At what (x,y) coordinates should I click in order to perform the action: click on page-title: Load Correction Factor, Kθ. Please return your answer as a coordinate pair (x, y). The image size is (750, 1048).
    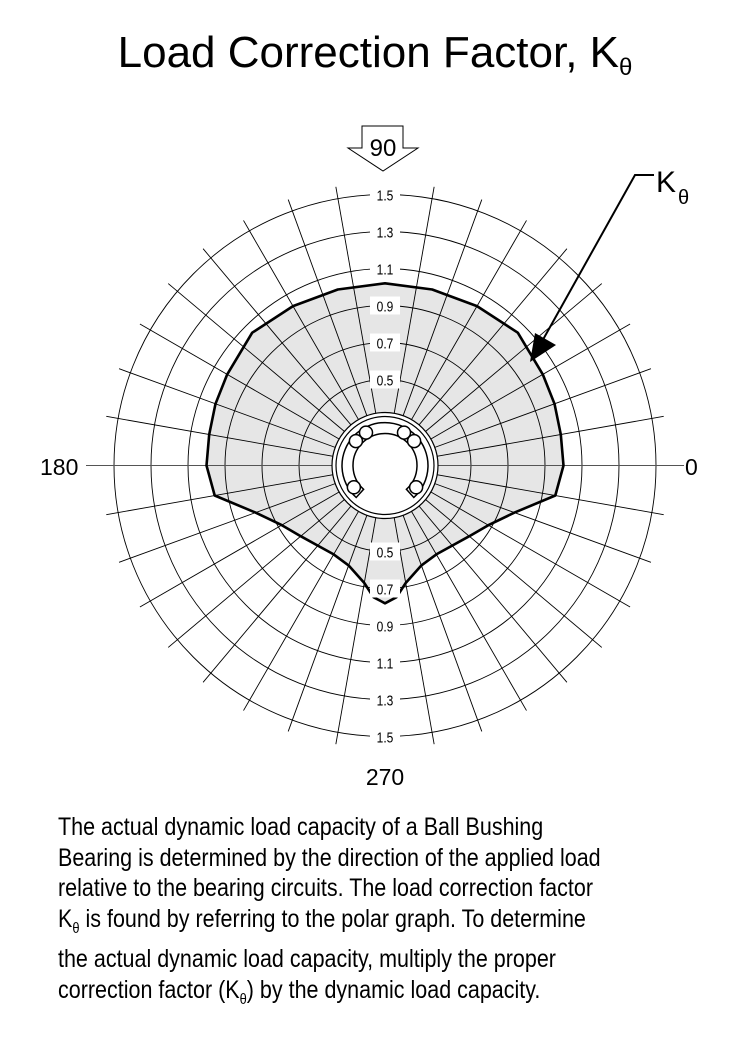
    Looking at the image, I should click on (375, 55).